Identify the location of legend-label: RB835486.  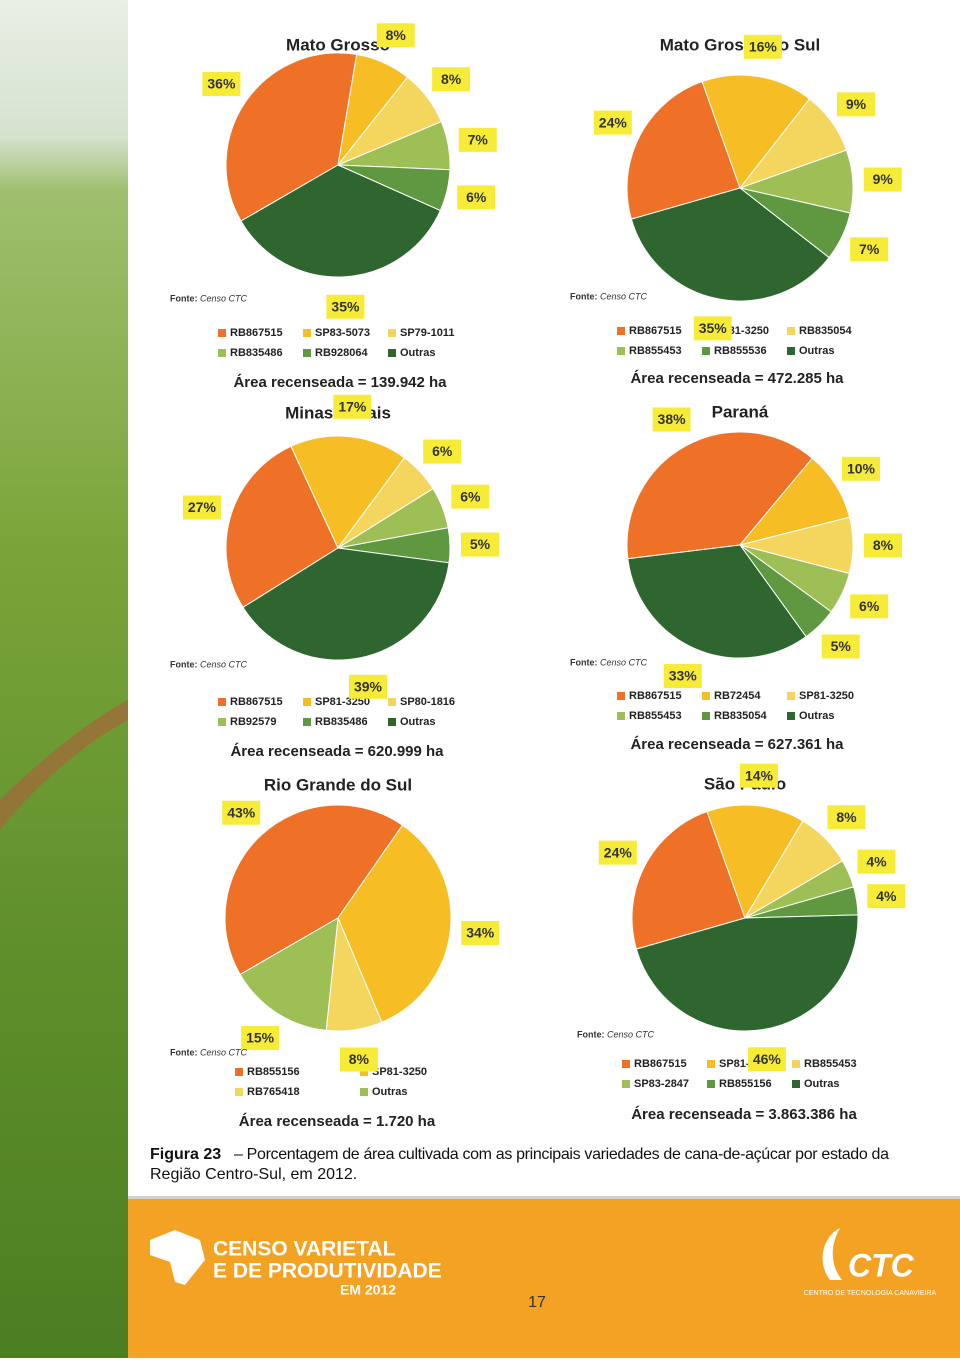
(256, 353).